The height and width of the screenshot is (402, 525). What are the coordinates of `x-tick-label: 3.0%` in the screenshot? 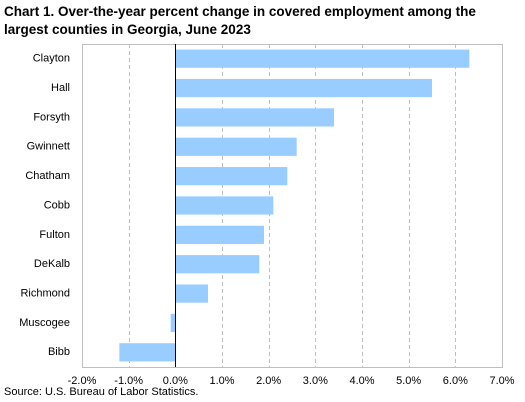 It's located at (315, 381).